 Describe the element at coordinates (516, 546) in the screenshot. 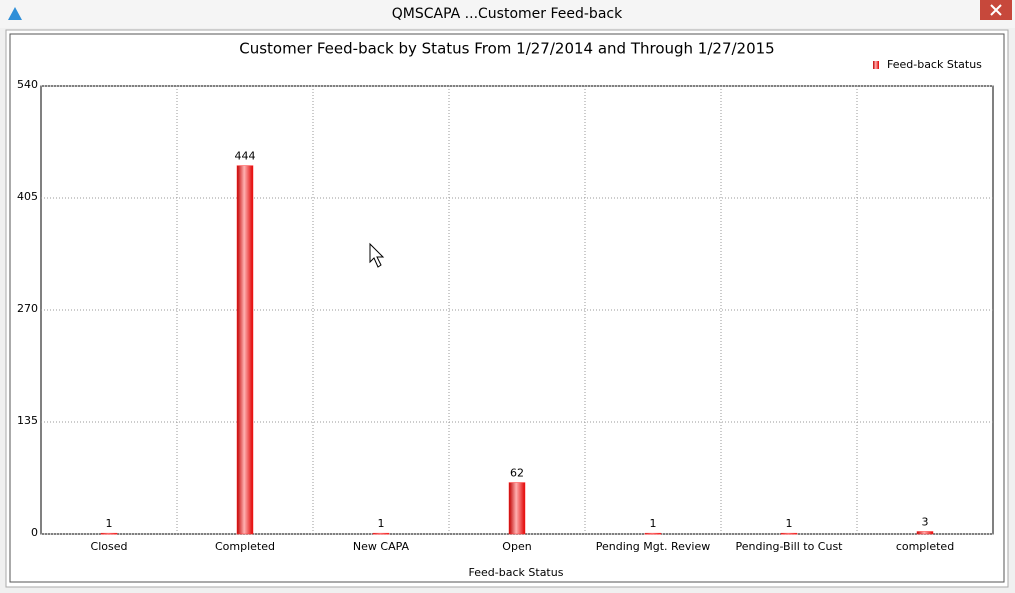

I see `x-tick-label: Open` at that location.